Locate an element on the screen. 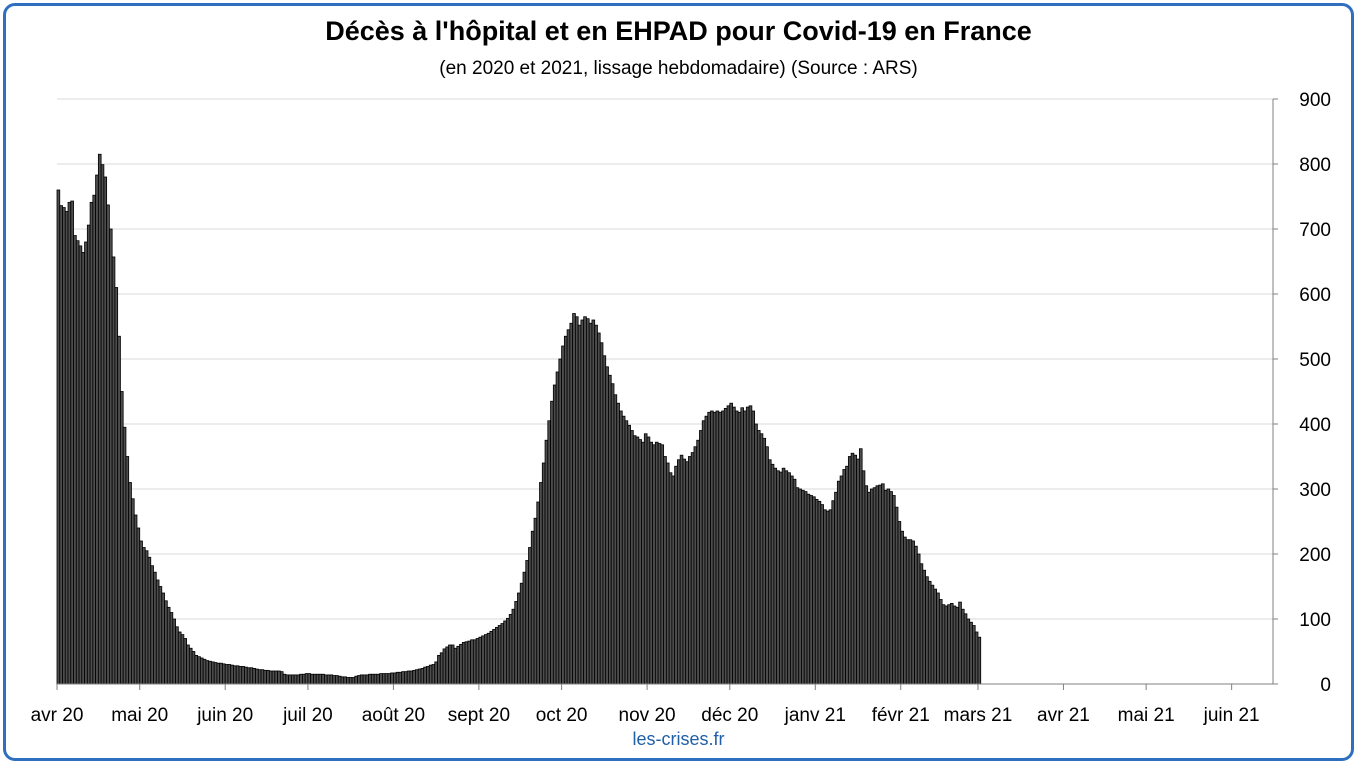 This screenshot has width=1357, height=764. source-label: les-crises.fr is located at coordinates (678, 739).